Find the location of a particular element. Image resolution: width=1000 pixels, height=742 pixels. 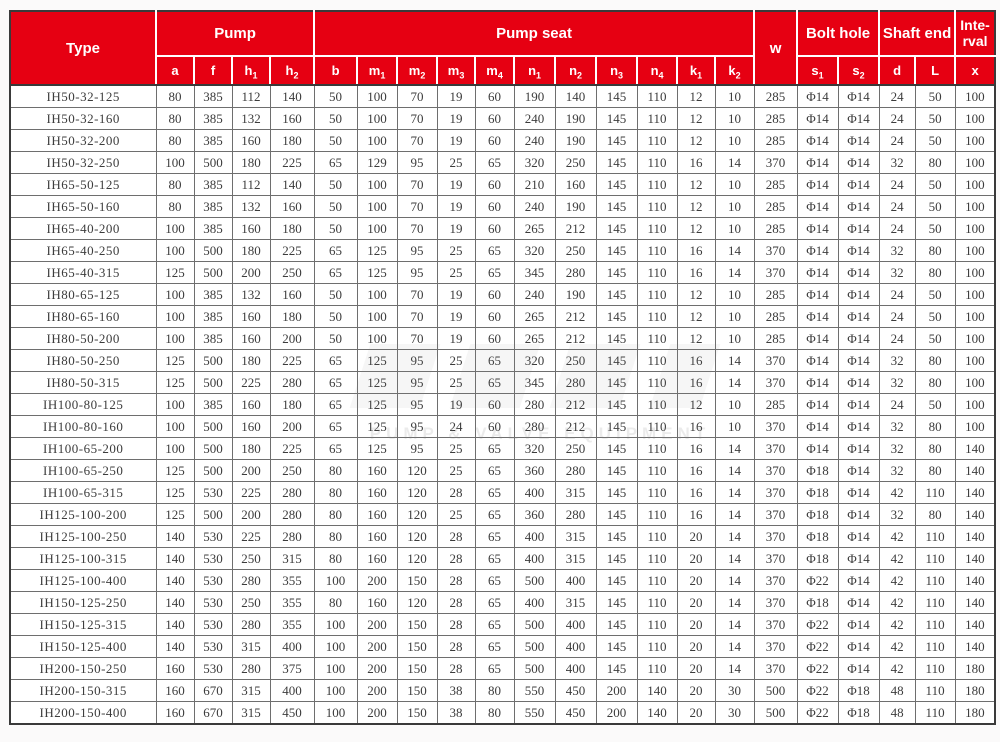

cell-a: 80 is located at coordinates (175, 184).